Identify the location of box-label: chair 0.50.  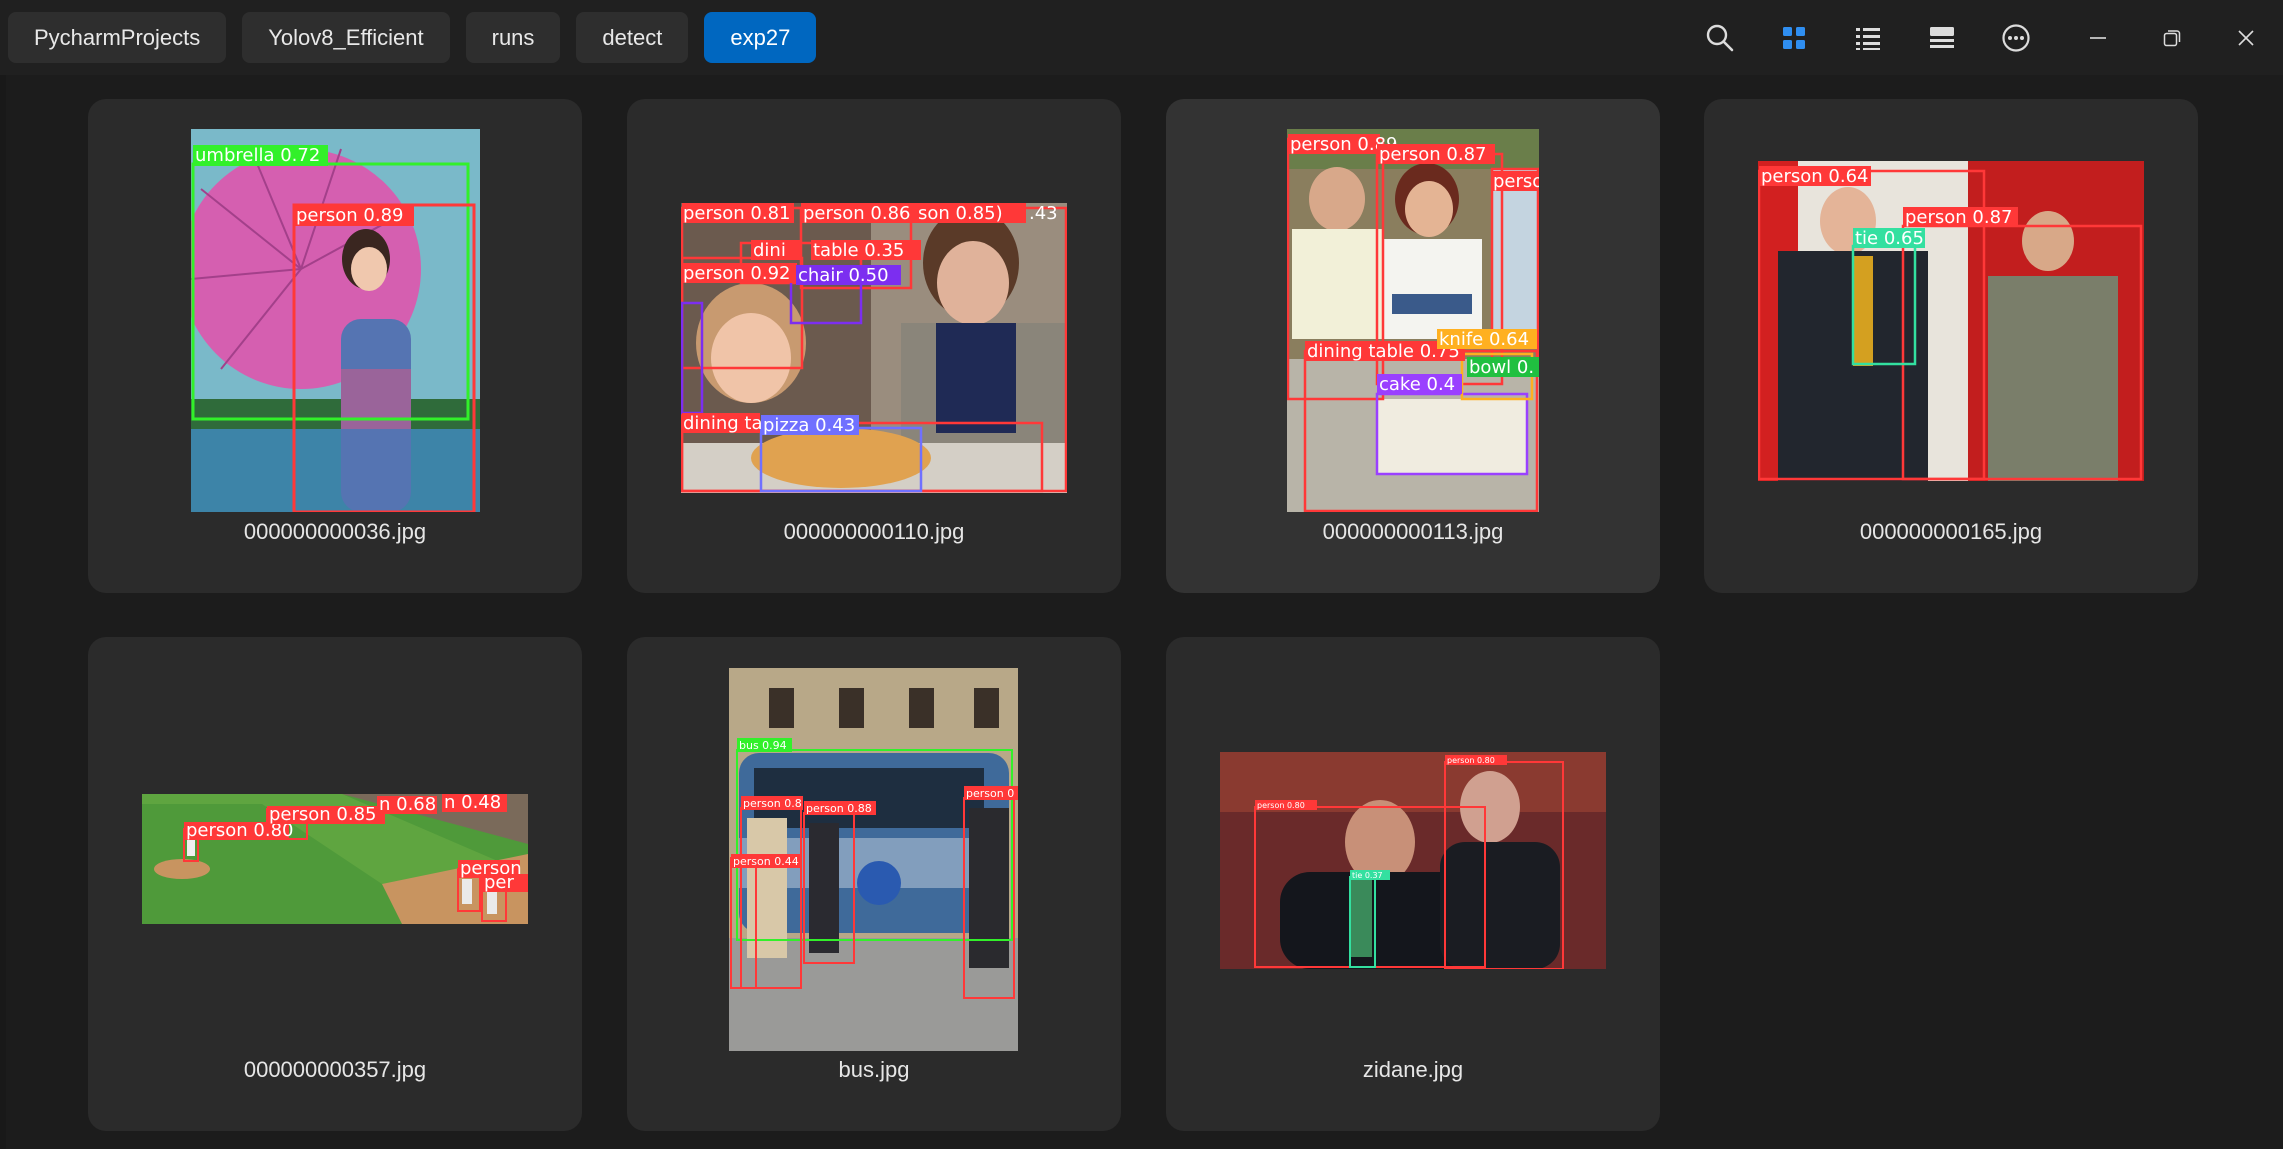
(843, 275).